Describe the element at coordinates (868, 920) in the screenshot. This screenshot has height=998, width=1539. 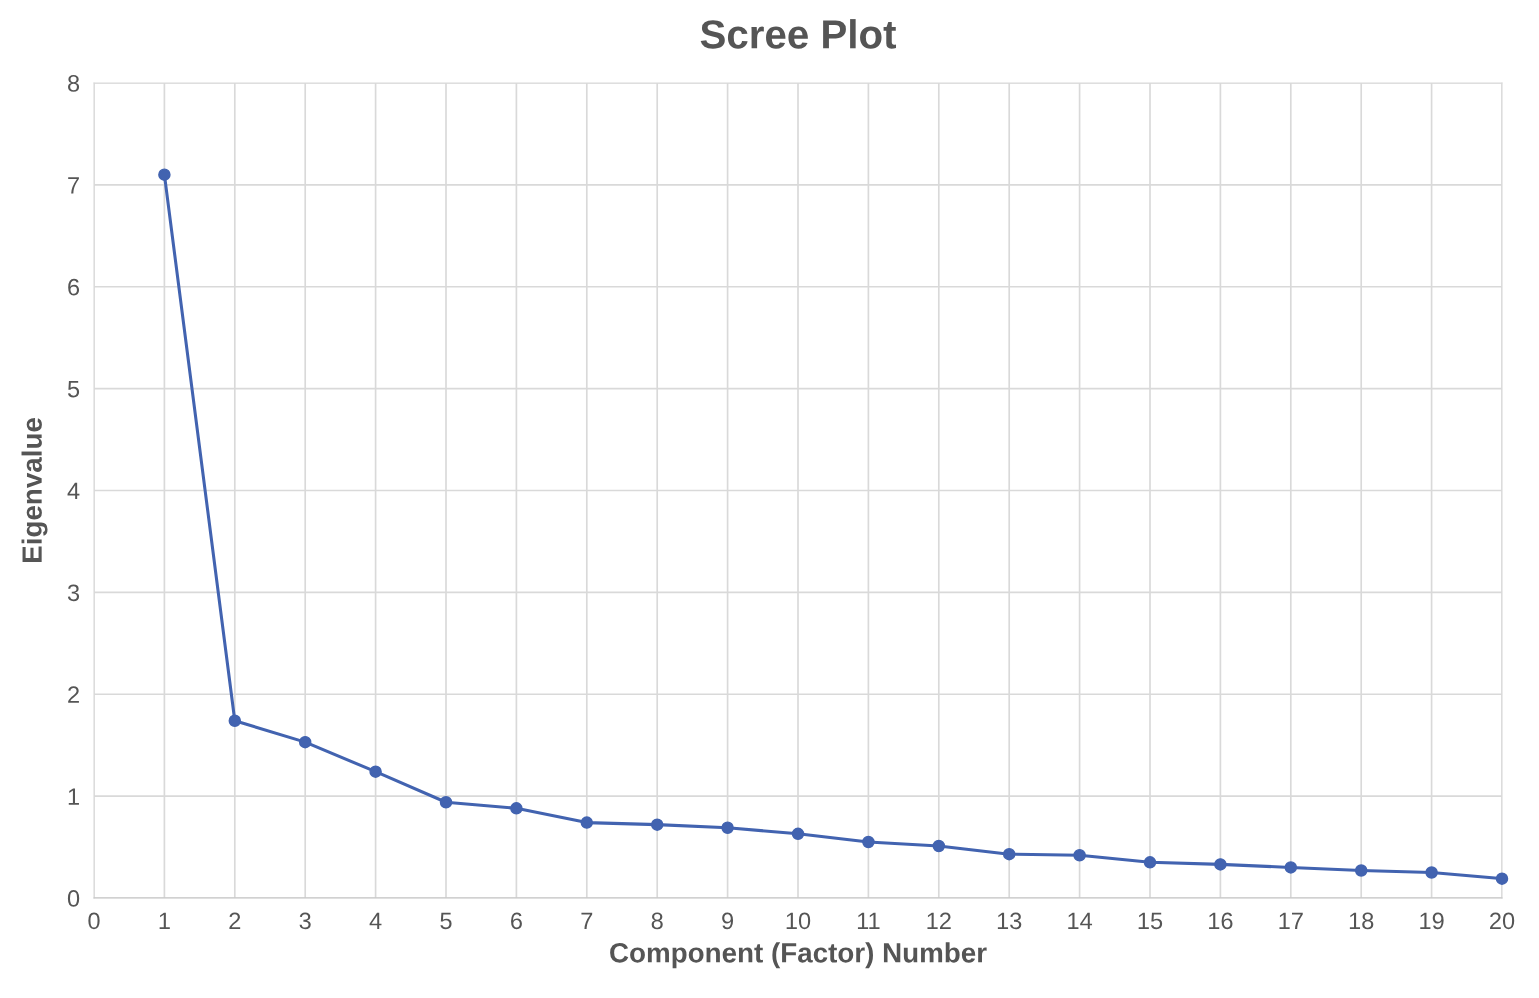
I see `x-tick-label: 11` at that location.